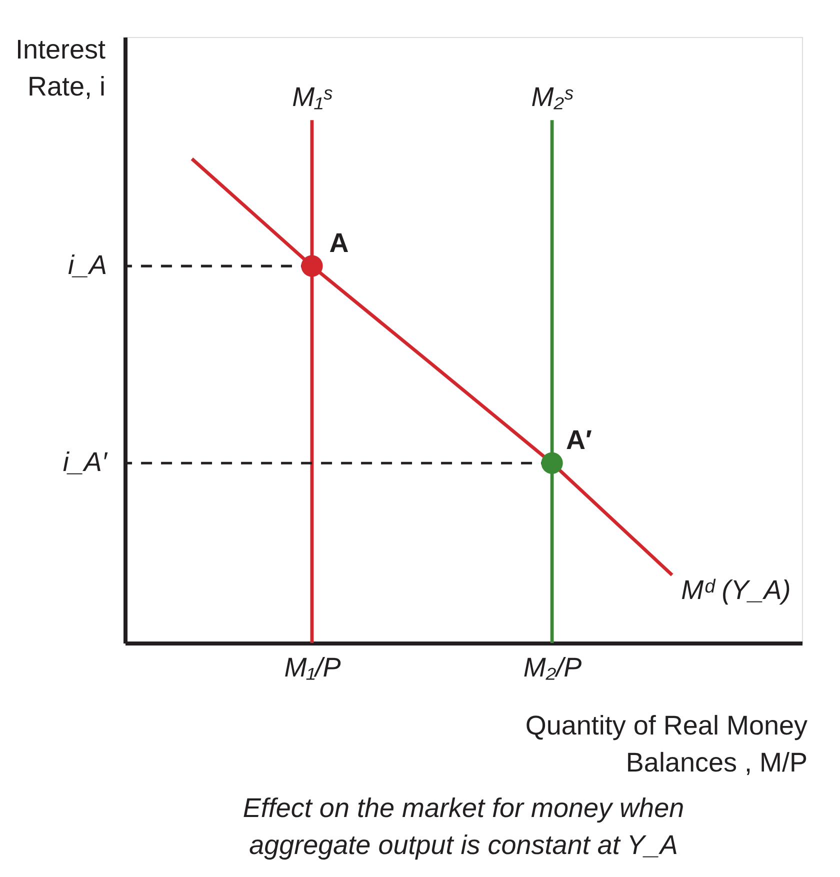  I want to click on ref-line-label: i_A′, so click(85, 462).